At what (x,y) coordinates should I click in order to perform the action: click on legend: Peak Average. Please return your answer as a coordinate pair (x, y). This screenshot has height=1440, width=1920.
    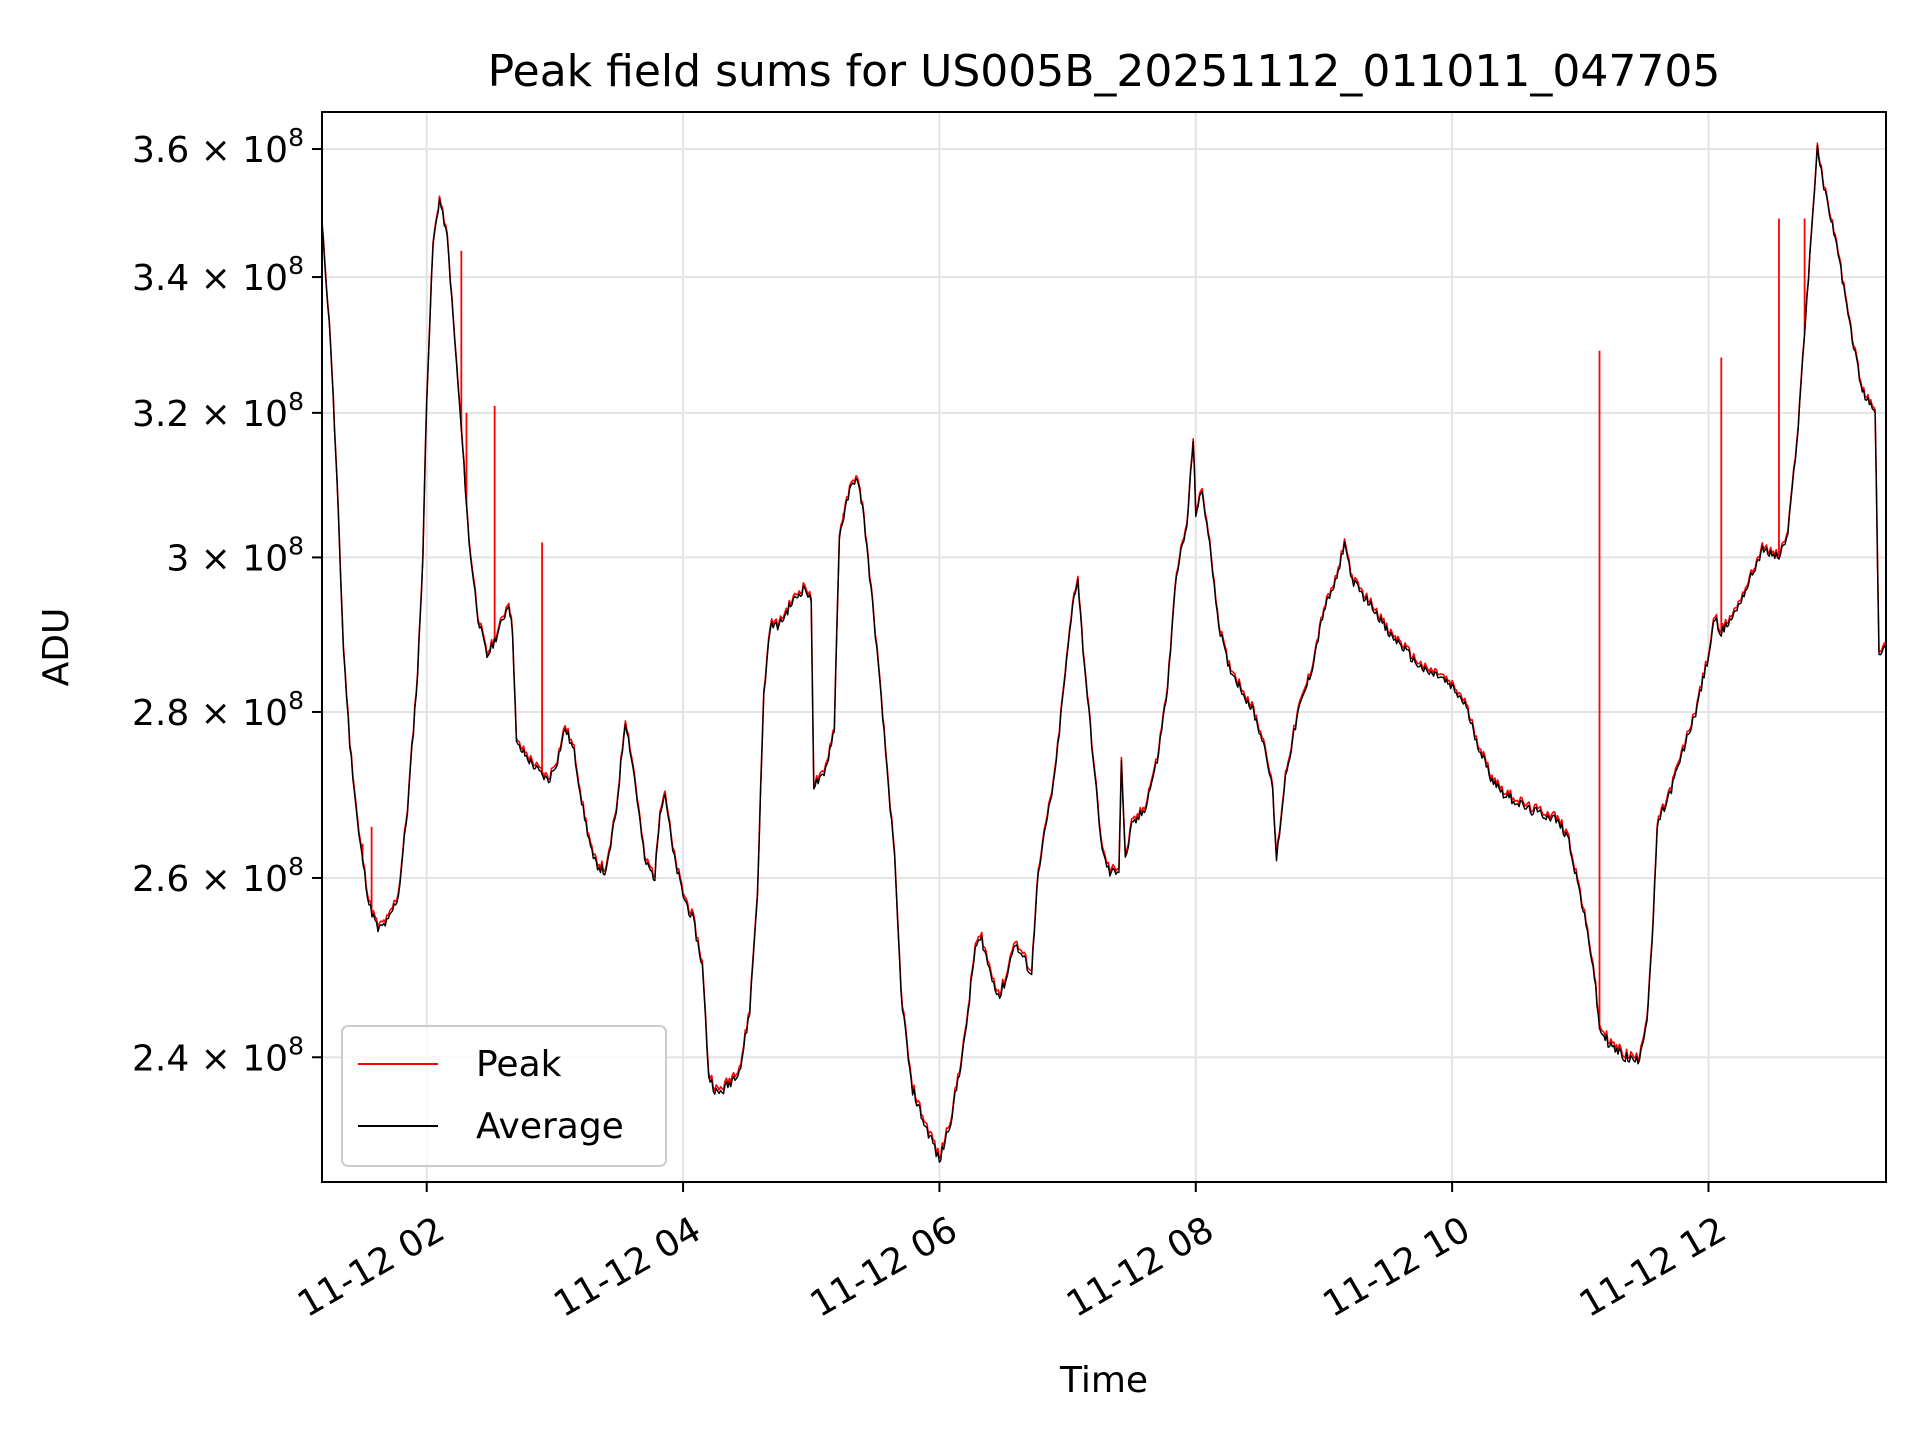
    Looking at the image, I should click on (504, 1096).